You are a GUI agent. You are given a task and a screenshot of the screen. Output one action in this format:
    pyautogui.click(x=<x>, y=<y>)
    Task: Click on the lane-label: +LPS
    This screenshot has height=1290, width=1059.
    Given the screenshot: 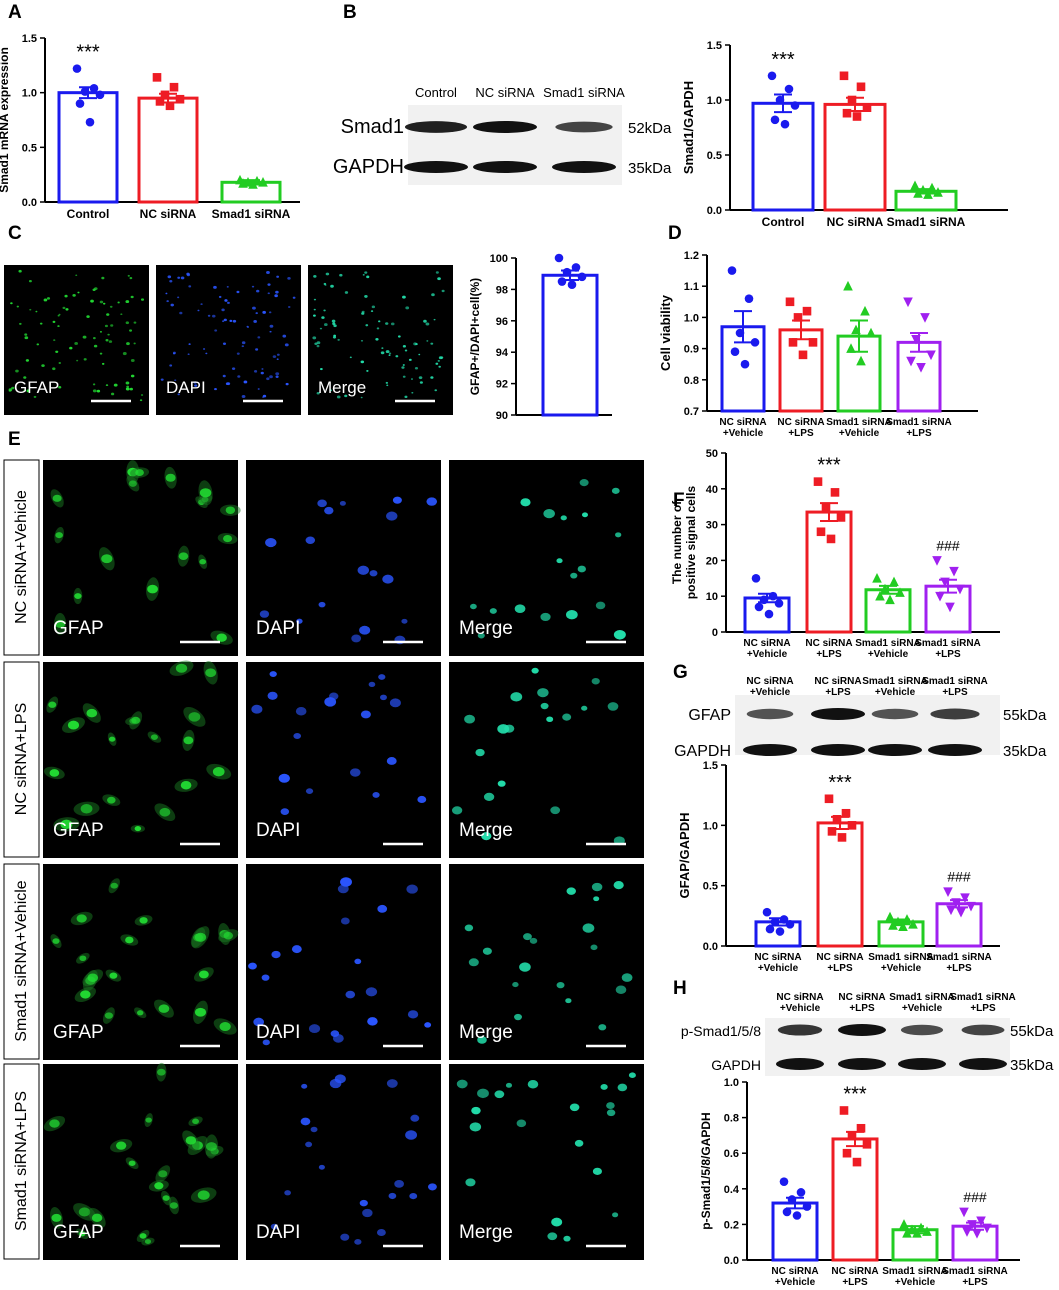 What is the action you would take?
    pyautogui.click(x=862, y=1008)
    